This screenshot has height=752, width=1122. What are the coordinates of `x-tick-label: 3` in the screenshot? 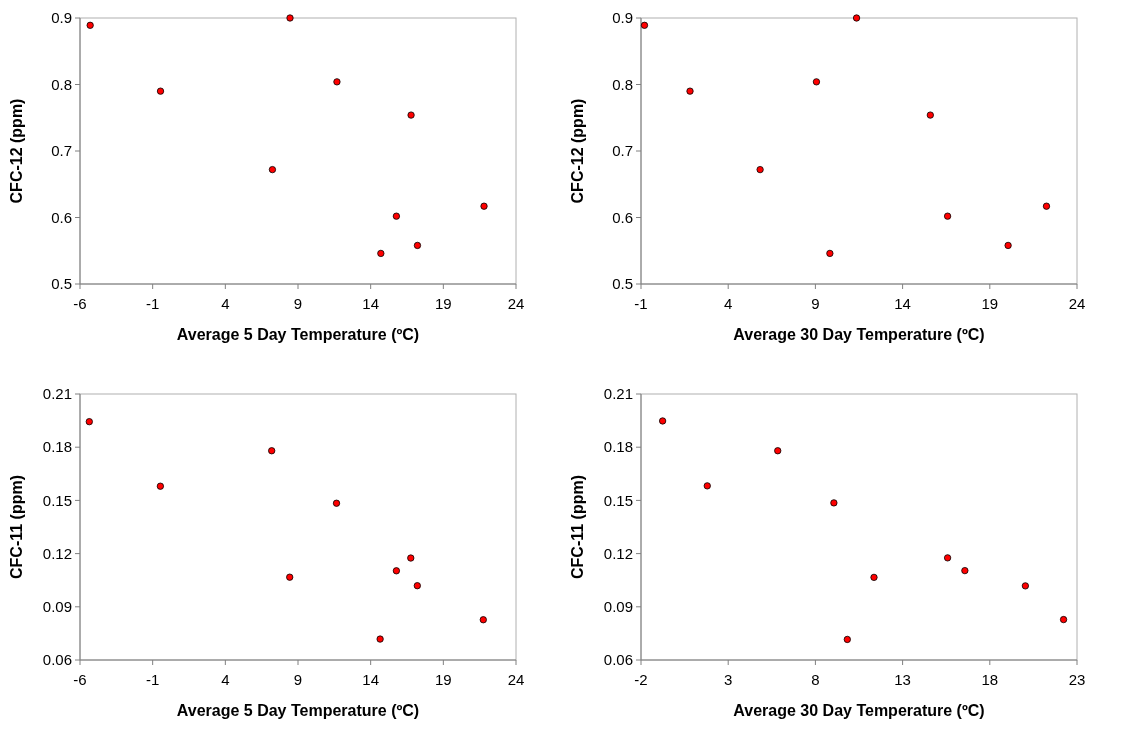 It's located at (728, 679).